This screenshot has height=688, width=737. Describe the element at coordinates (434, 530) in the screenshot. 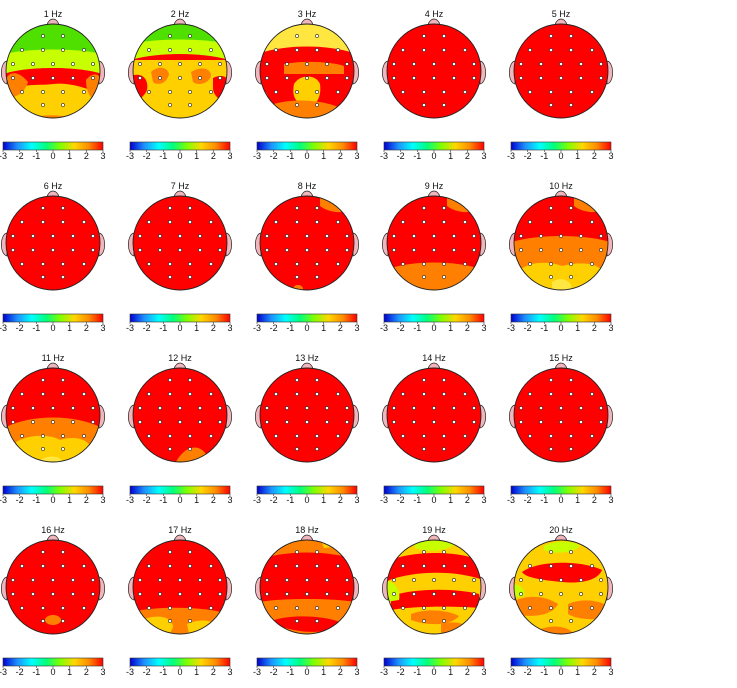

I see `panel-title: 19 Hz` at that location.